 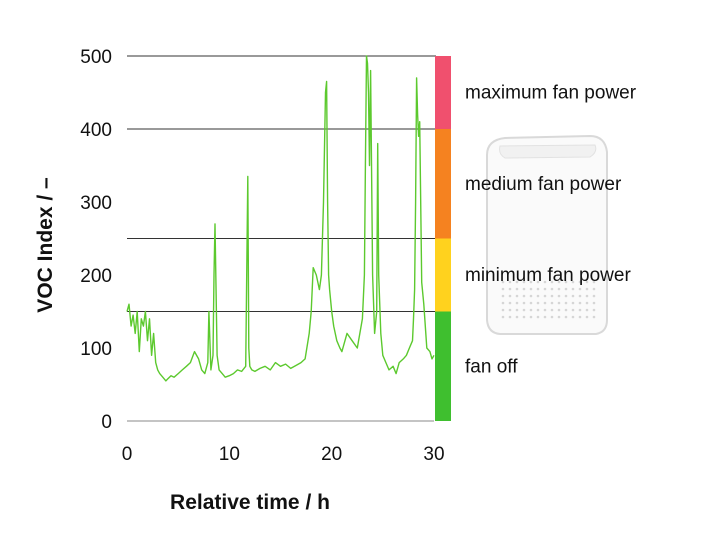 What do you see at coordinates (229, 454) in the screenshot?
I see `x-tick-label: 10` at bounding box center [229, 454].